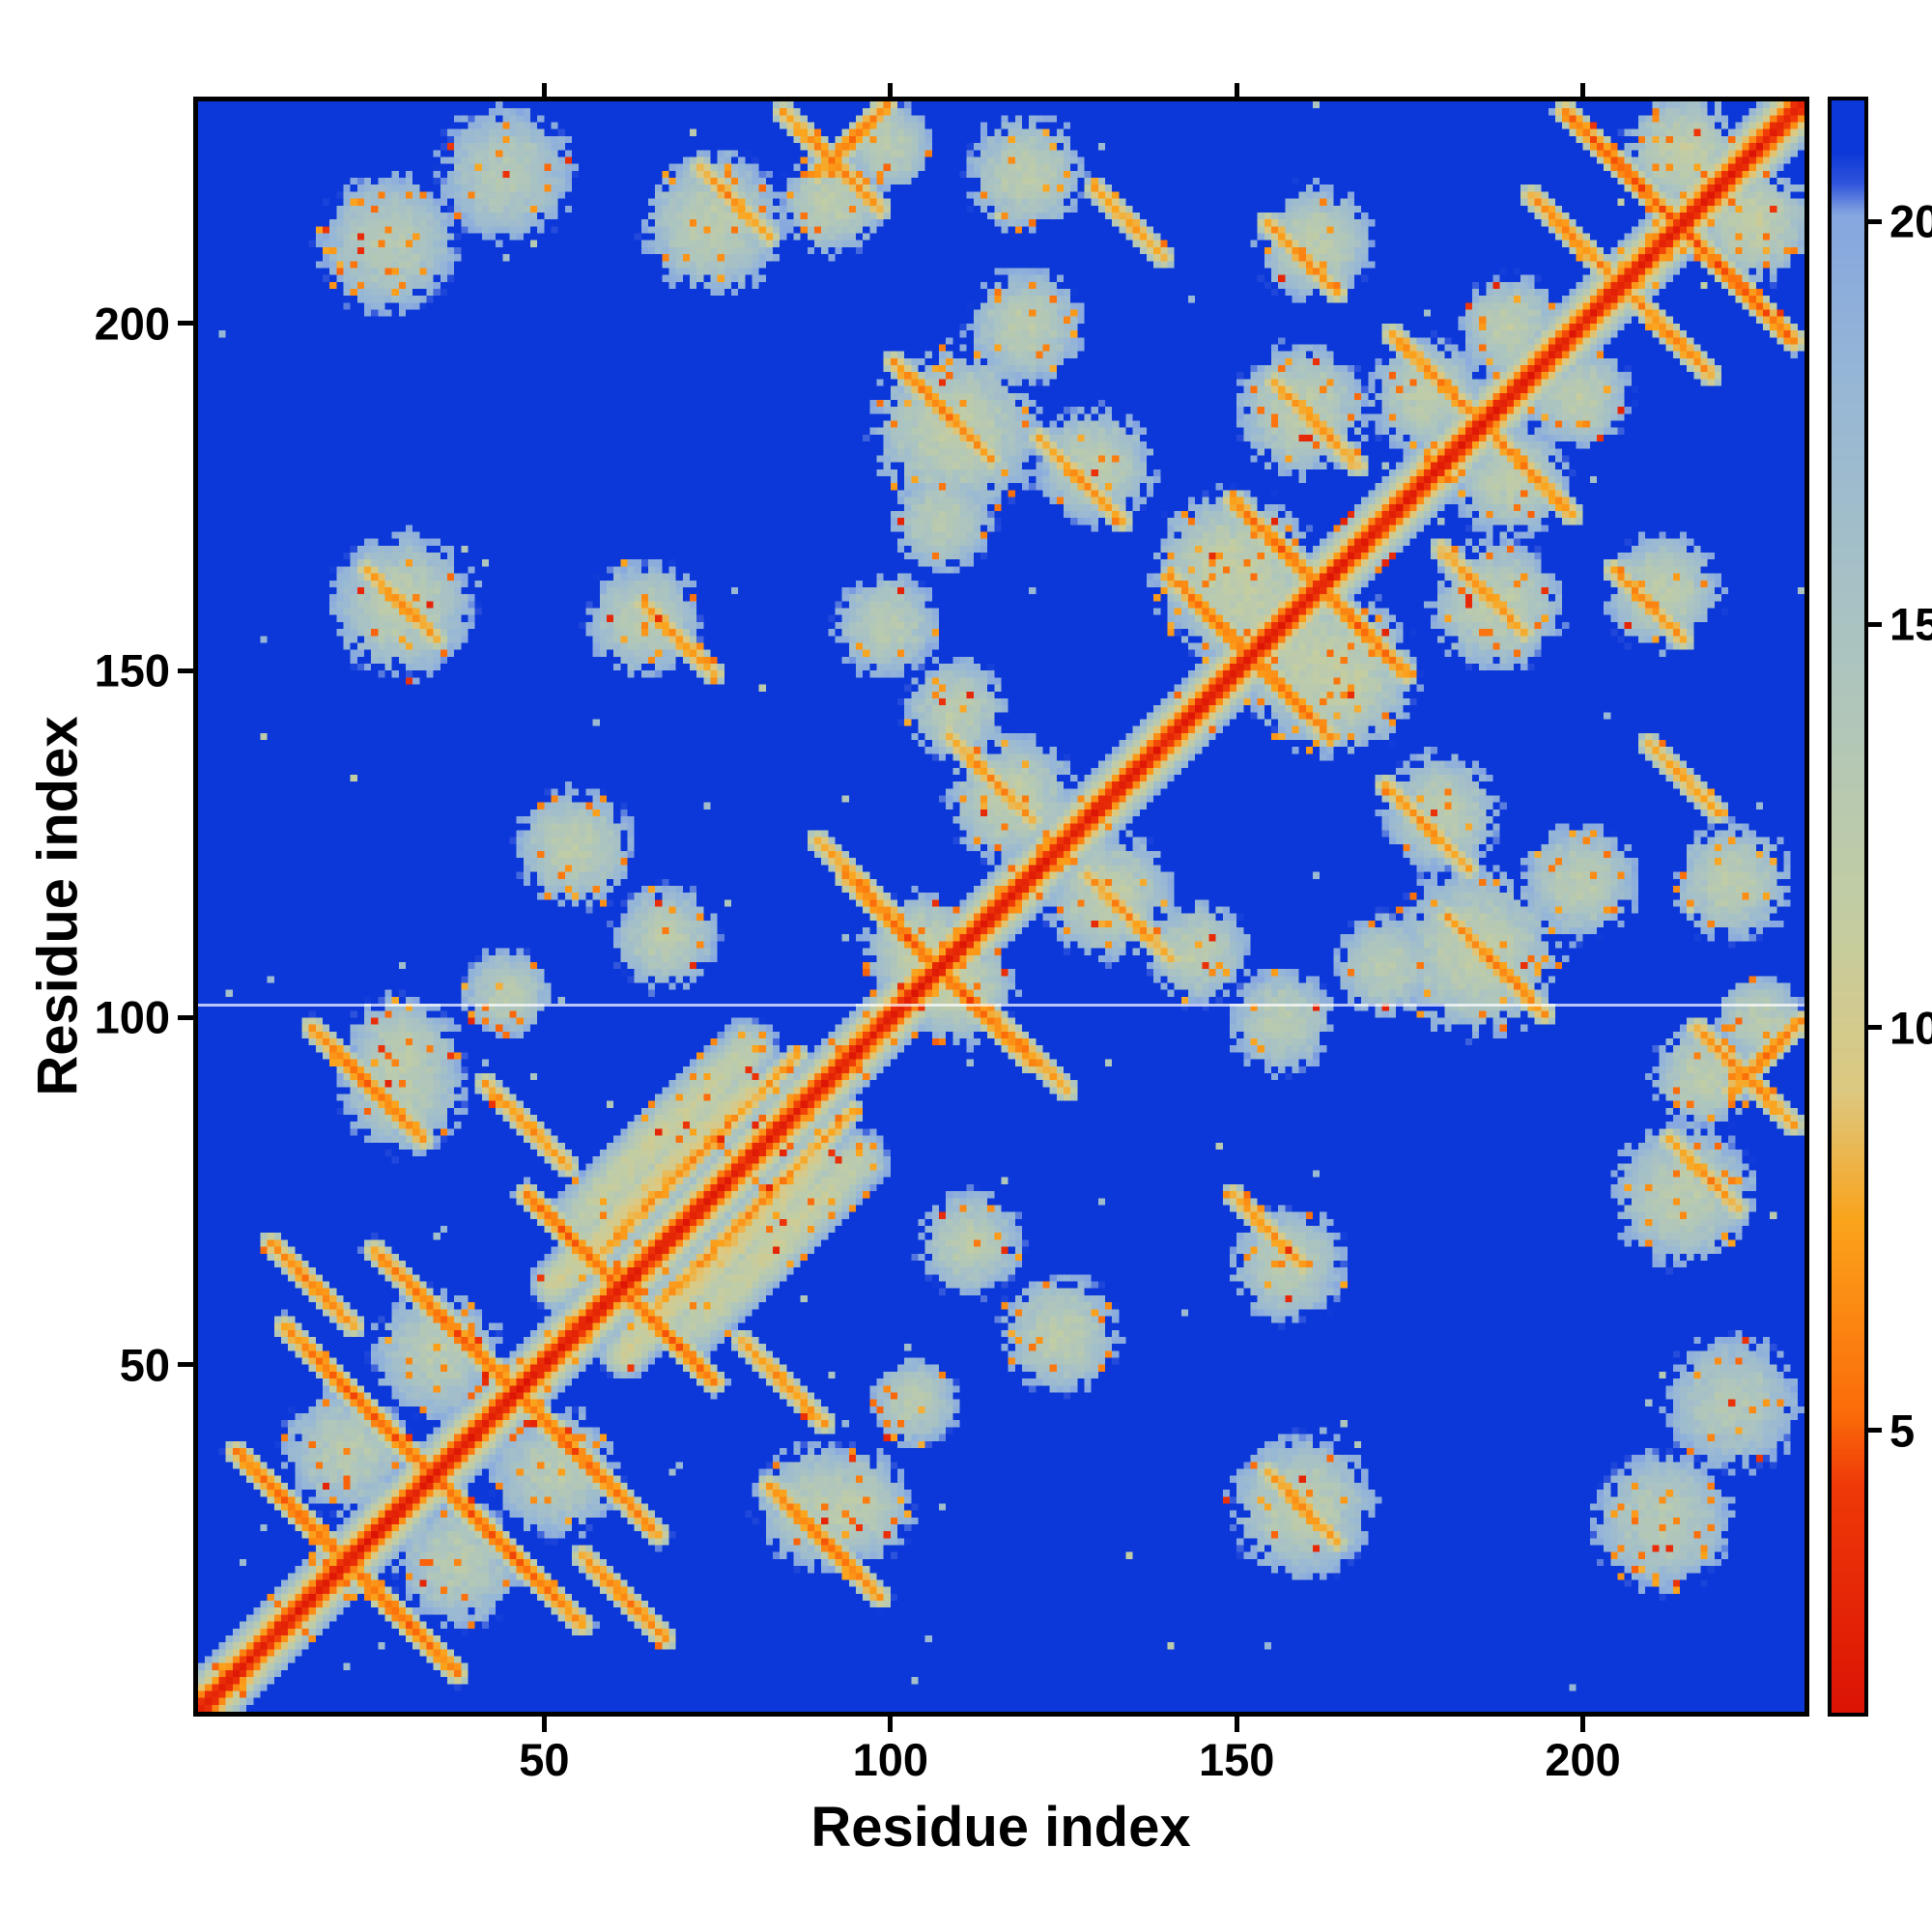 This screenshot has width=1932, height=1932. Describe the element at coordinates (1236, 1759) in the screenshot. I see `x-tick-label: 150` at that location.